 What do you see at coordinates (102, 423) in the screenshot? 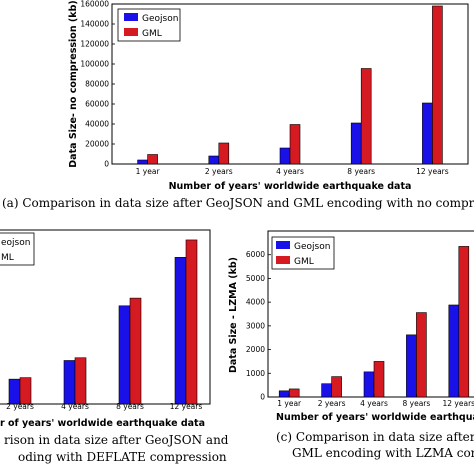
I see `chart-b-xlabel: r of years' worldwide earthquake data` at bounding box center [102, 423].